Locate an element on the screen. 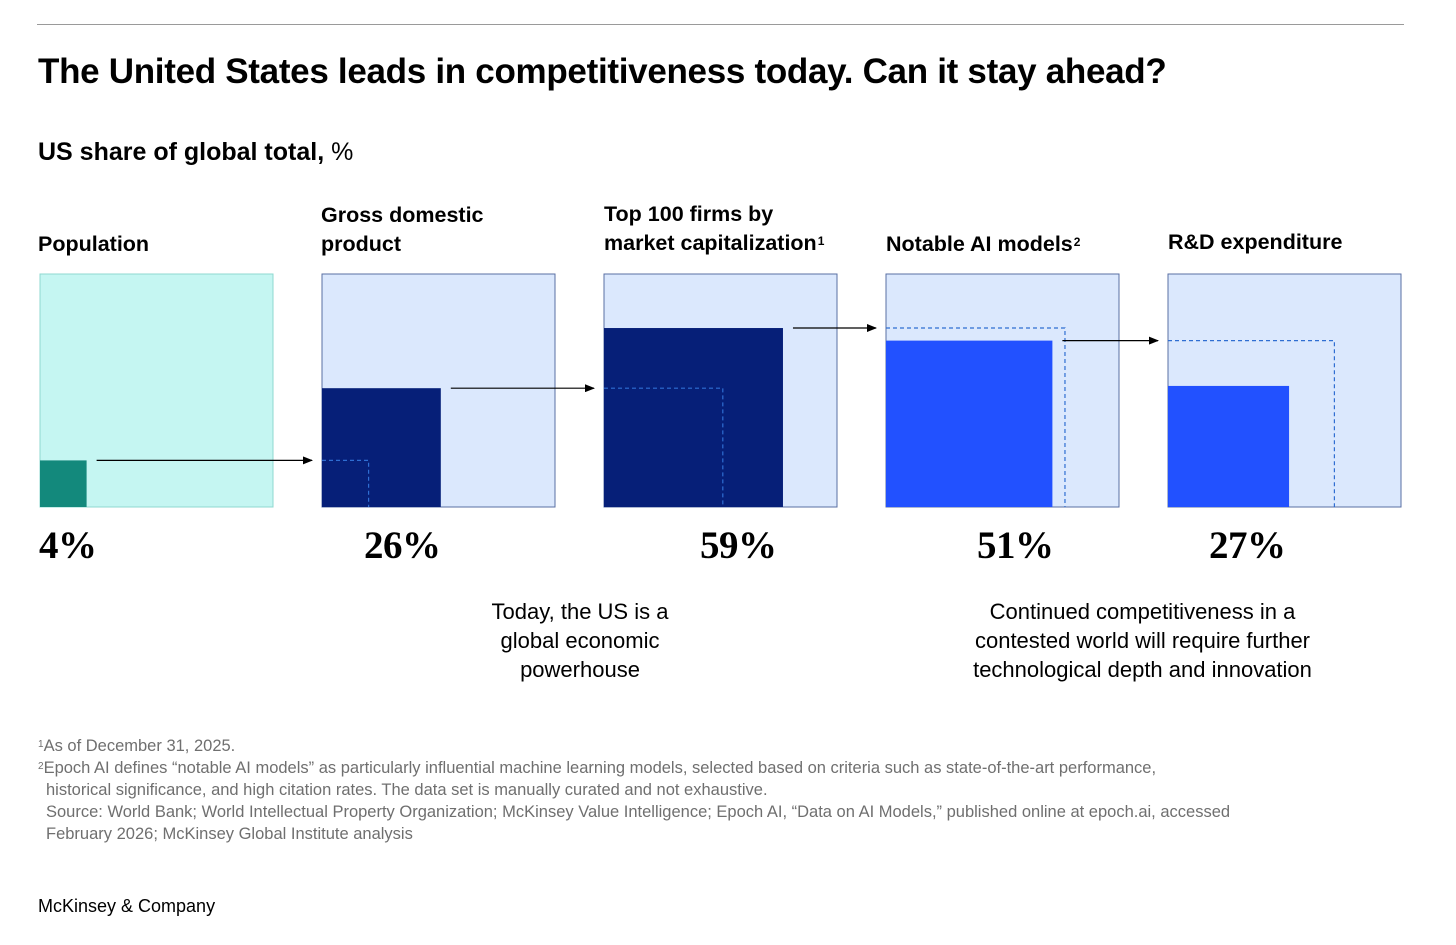  us-share-square-gdp is located at coordinates (381, 447).